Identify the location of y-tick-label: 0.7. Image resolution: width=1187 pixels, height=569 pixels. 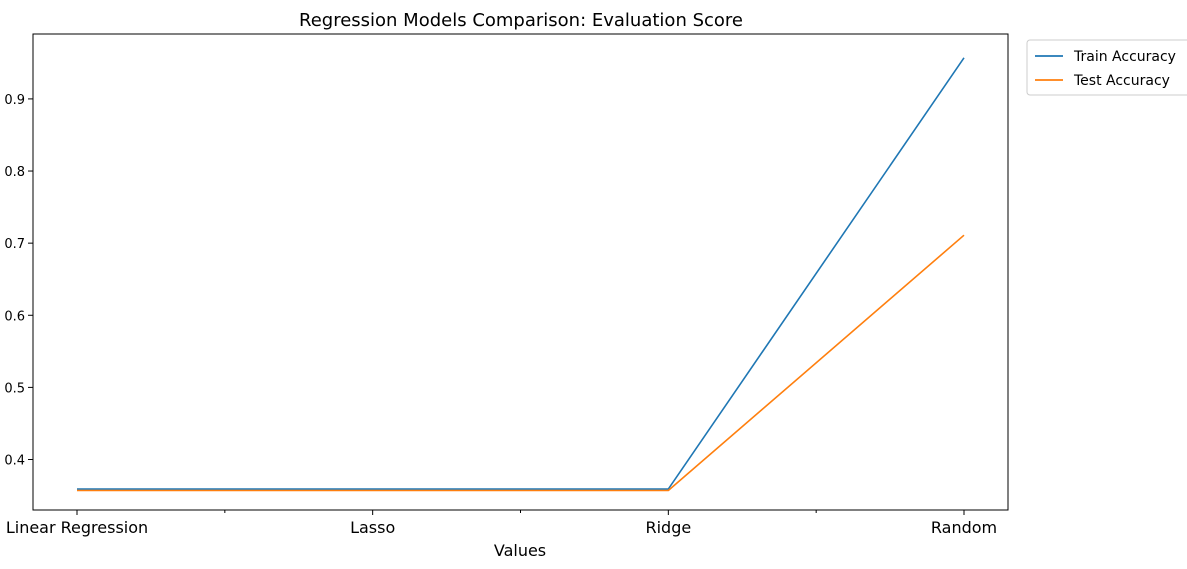
(14, 244).